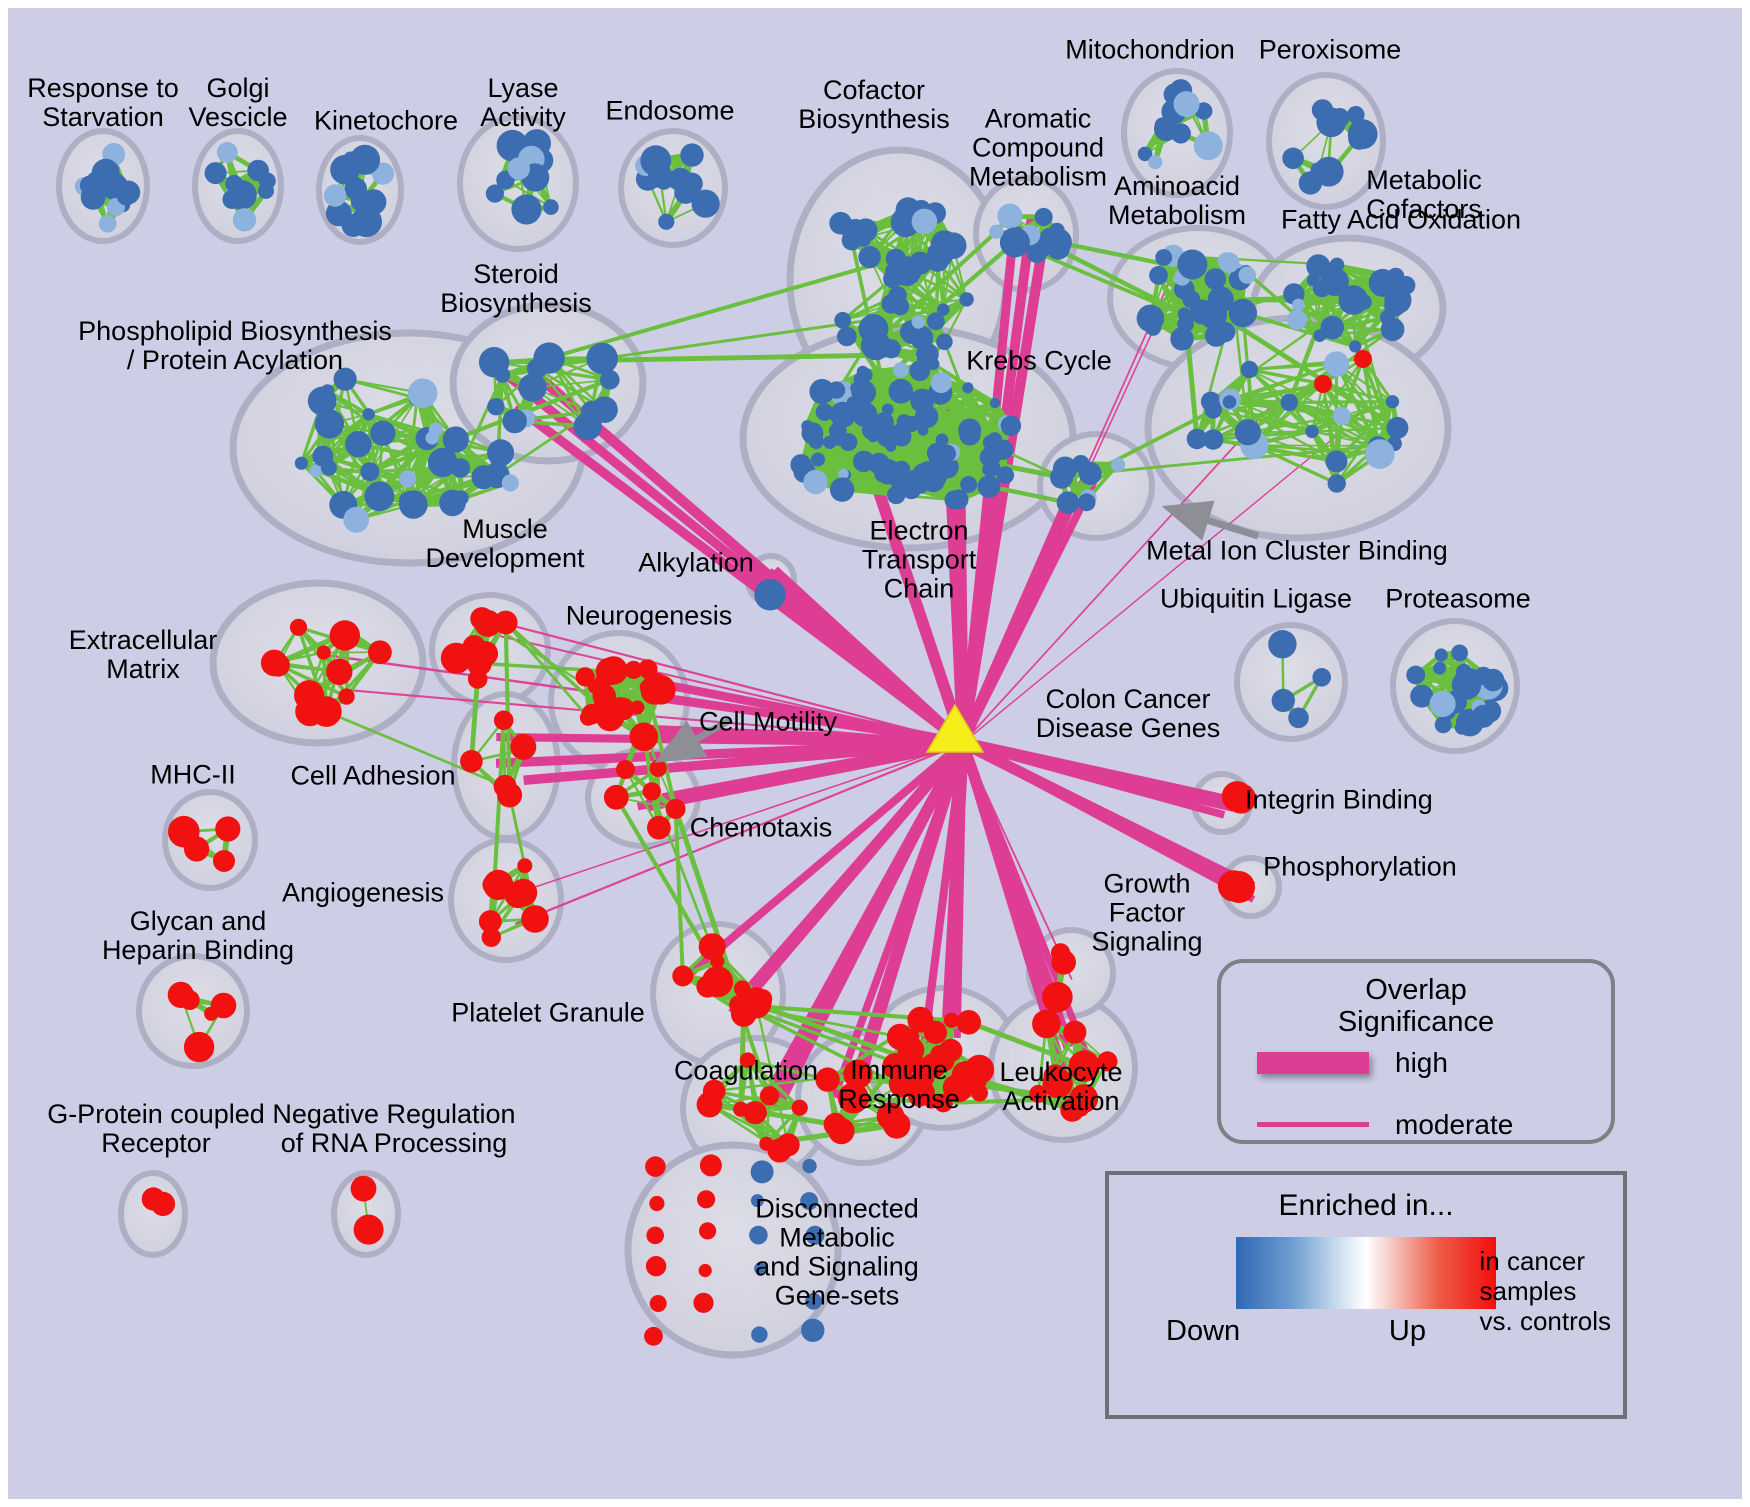  Describe the element at coordinates (193, 1011) in the screenshot. I see `cluster-ellipse-glycan-and-heparin-binding` at that location.